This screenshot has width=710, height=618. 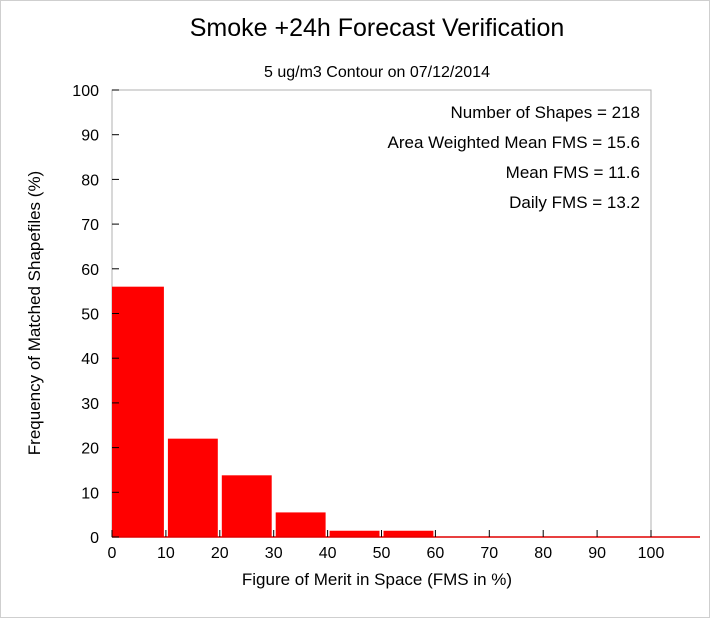 I want to click on y-tick-label: 100, so click(x=85, y=91).